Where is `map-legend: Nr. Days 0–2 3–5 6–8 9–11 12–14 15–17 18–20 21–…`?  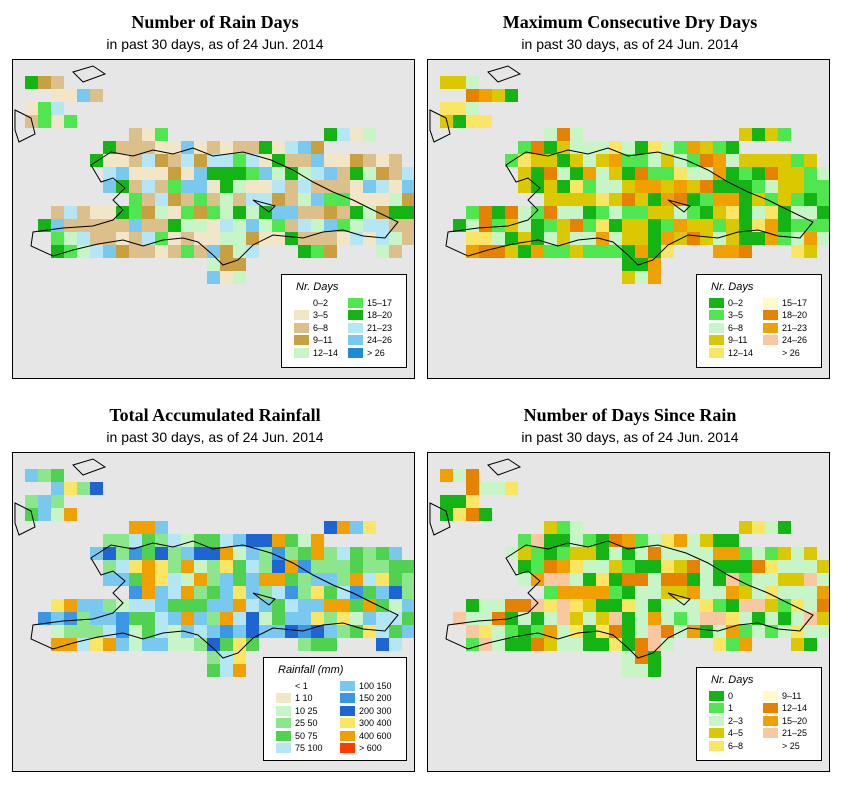 map-legend: Nr. Days 0–2 3–5 6–8 9–11 12–14 15–17 18–20 21–… is located at coordinates (759, 321).